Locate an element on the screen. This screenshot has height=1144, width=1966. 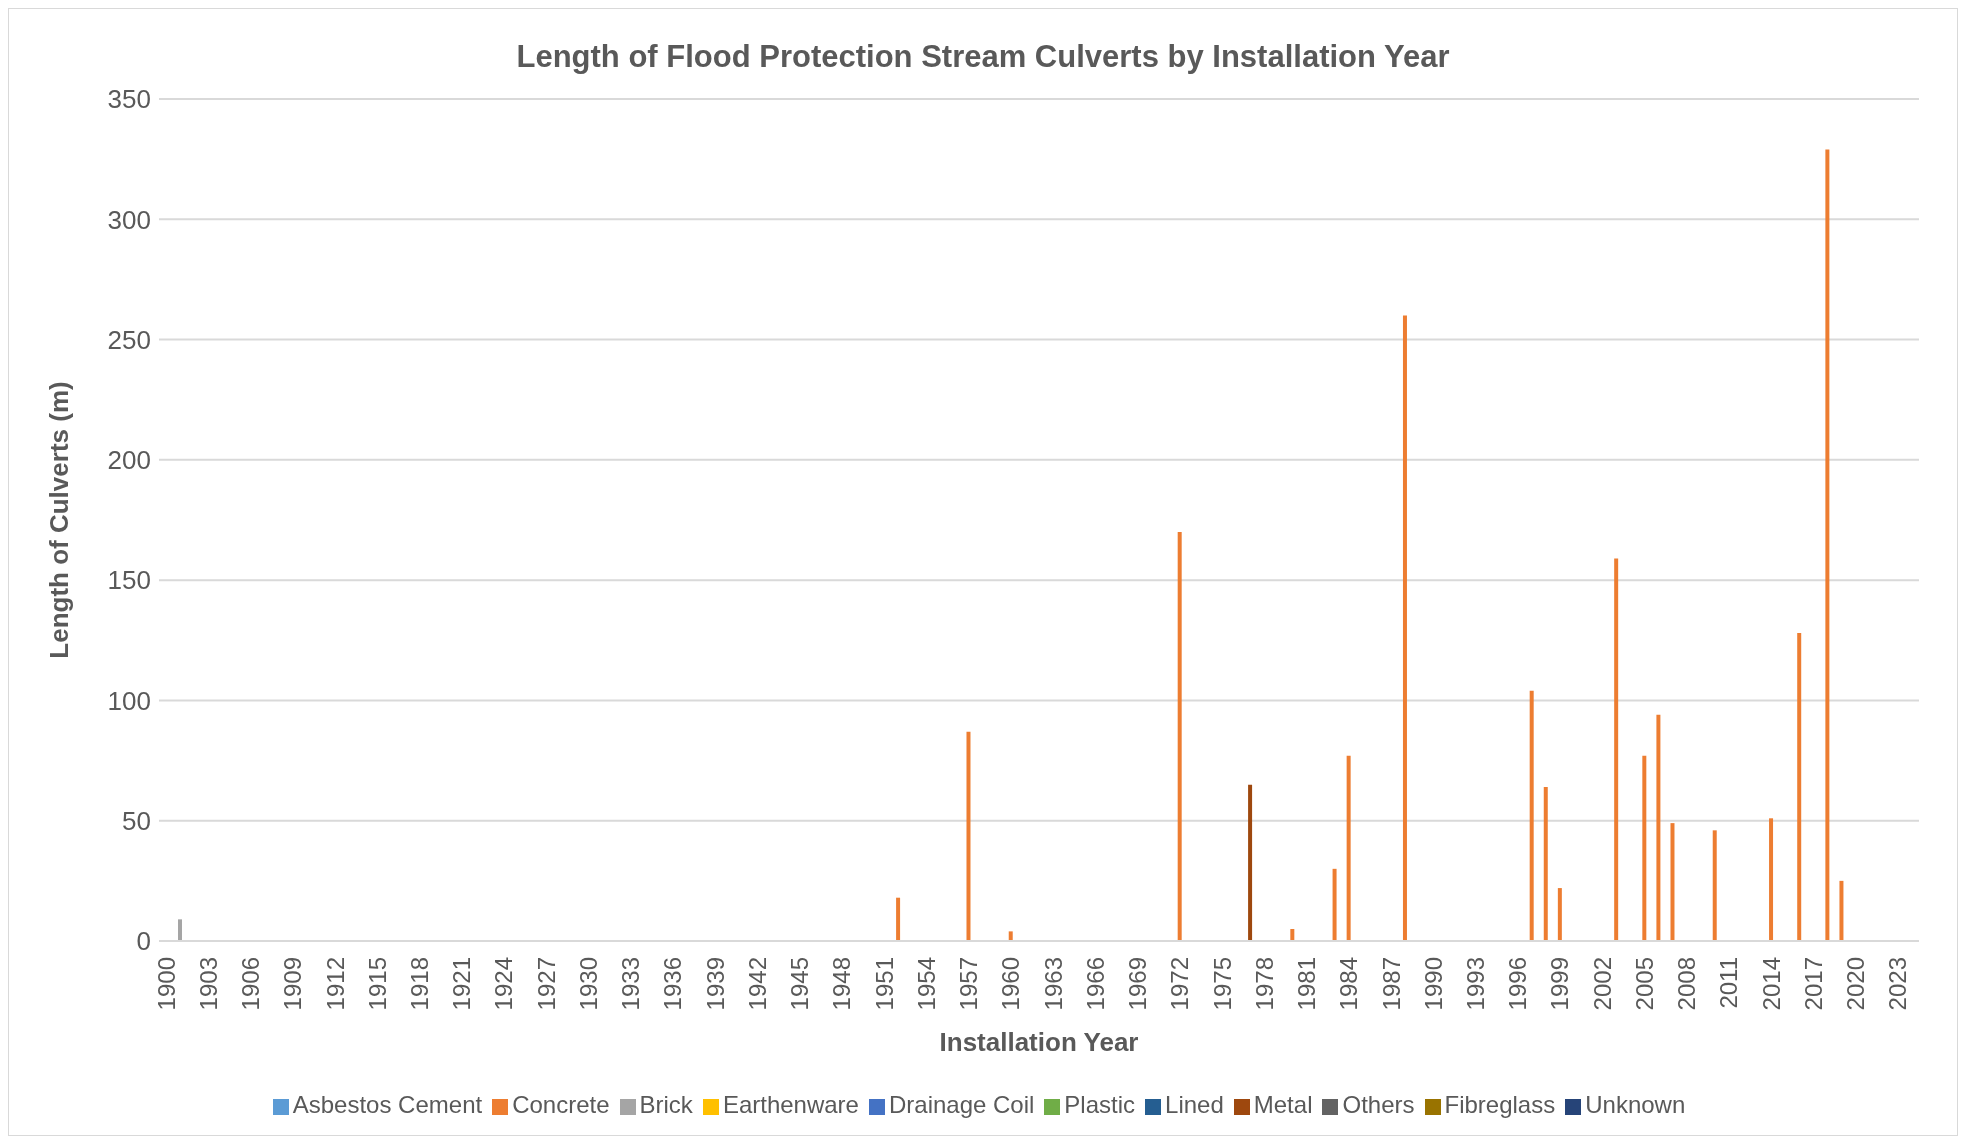
legend-label: Asbestos Cement is located at coordinates (387, 1104).